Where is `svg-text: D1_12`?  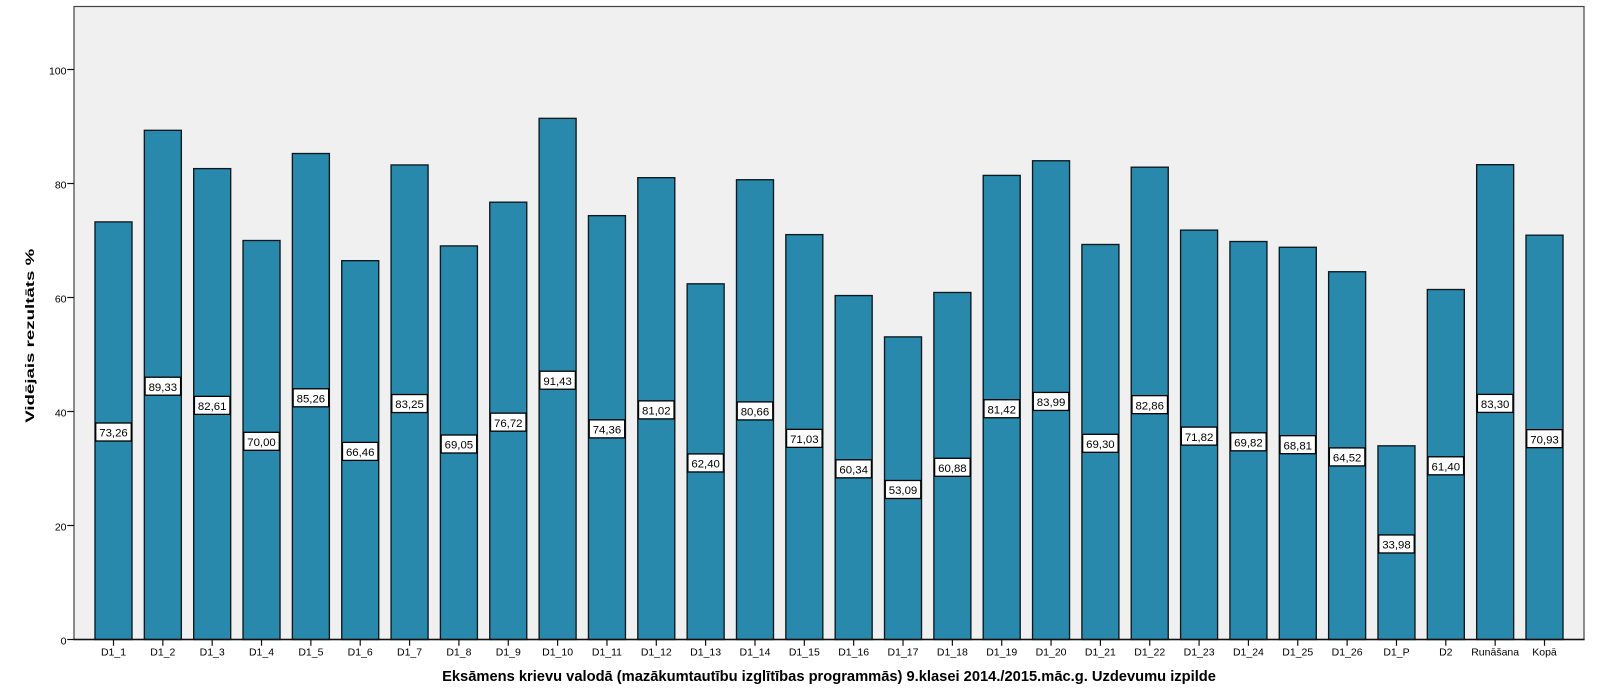 svg-text: D1_12 is located at coordinates (656, 653).